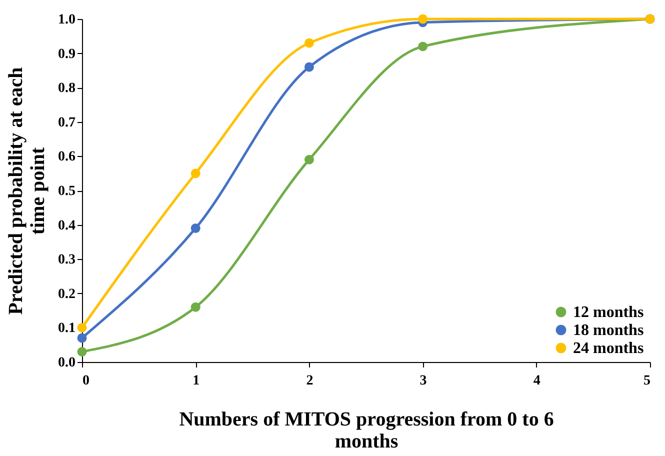  What do you see at coordinates (67, 260) in the screenshot?
I see `y-tick-label: 0.3` at bounding box center [67, 260].